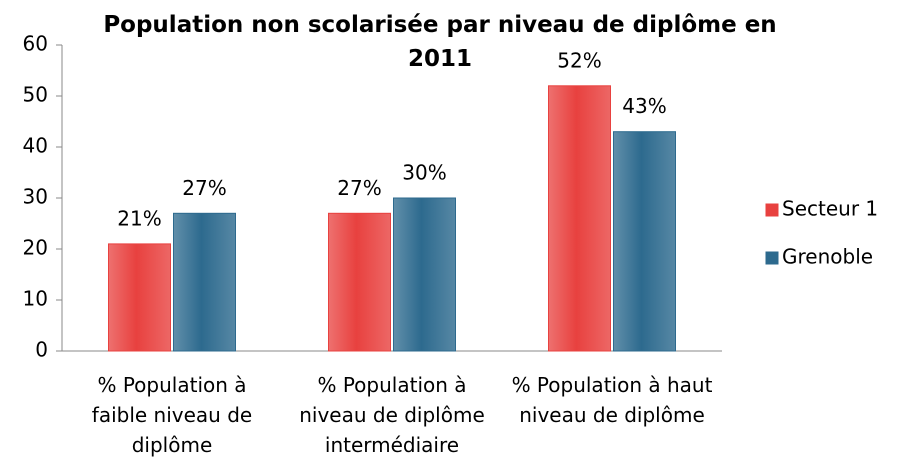 The image size is (900, 468). Describe the element at coordinates (35, 299) in the screenshot. I see `y-tick-label: 10` at that location.